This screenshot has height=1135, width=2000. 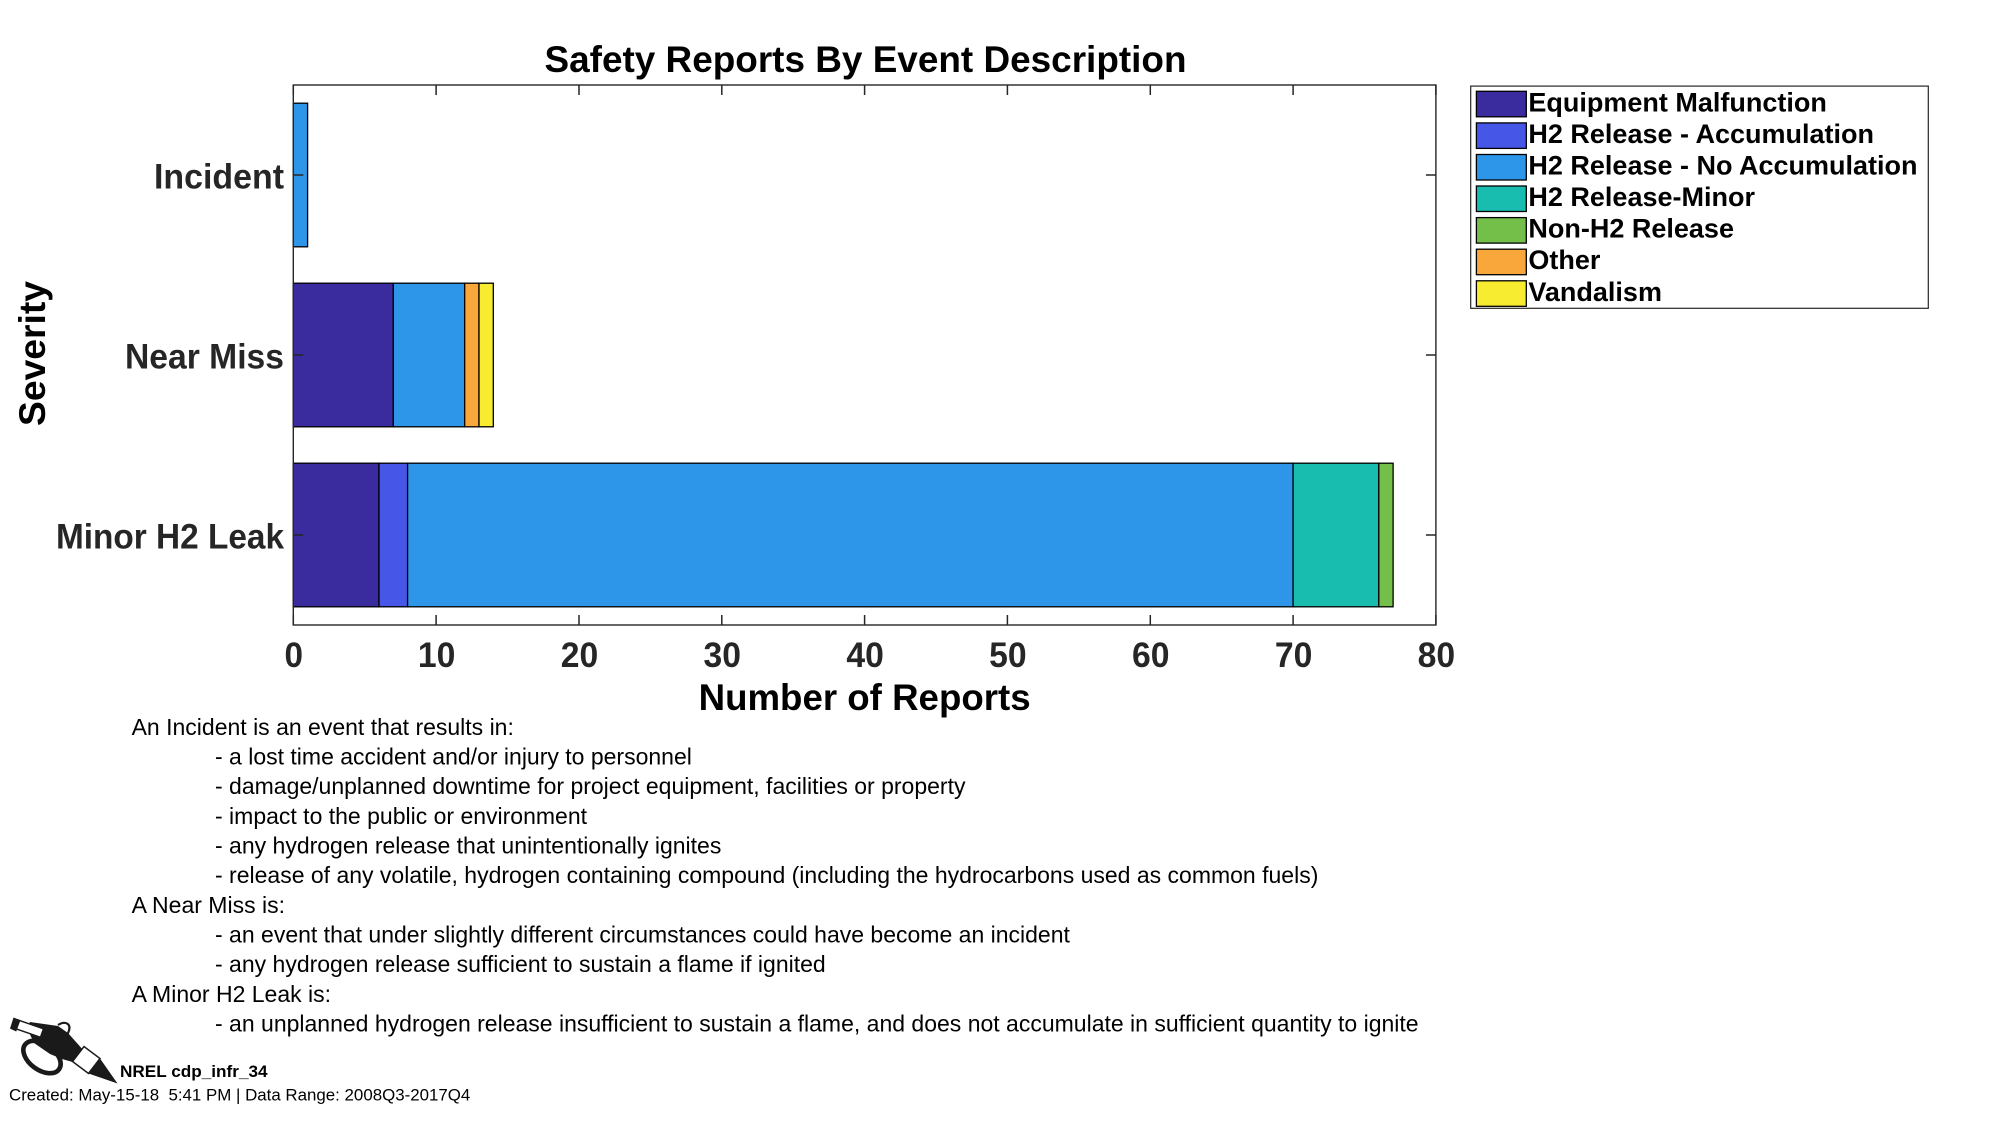 I want to click on svg-text: 50, so click(x=1008, y=655).